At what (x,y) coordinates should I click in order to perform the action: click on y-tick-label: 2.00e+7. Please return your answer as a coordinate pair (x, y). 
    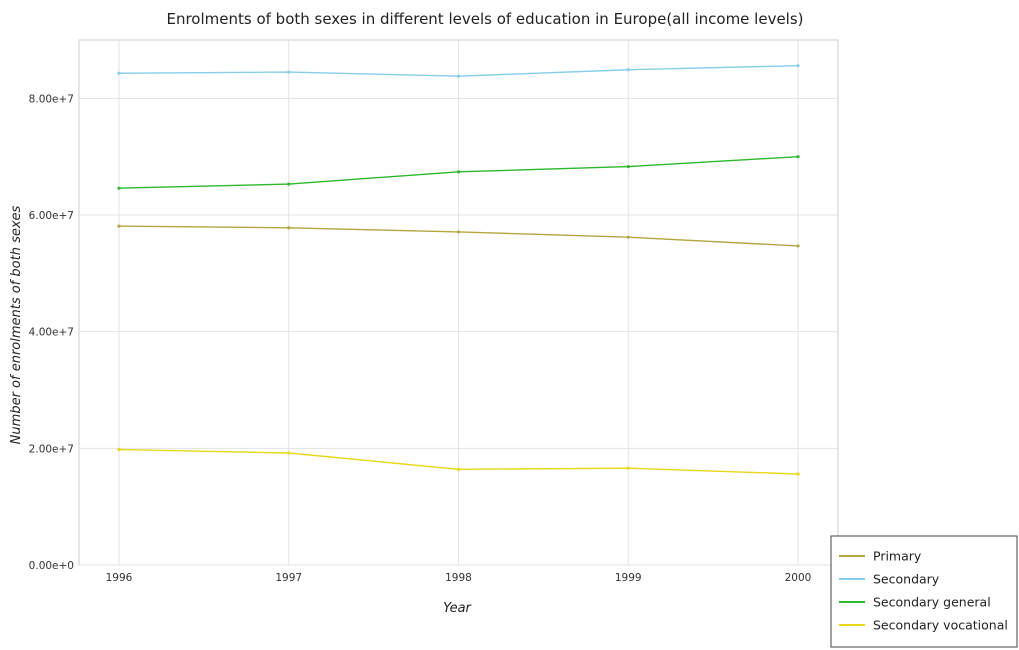
    Looking at the image, I should click on (51, 449).